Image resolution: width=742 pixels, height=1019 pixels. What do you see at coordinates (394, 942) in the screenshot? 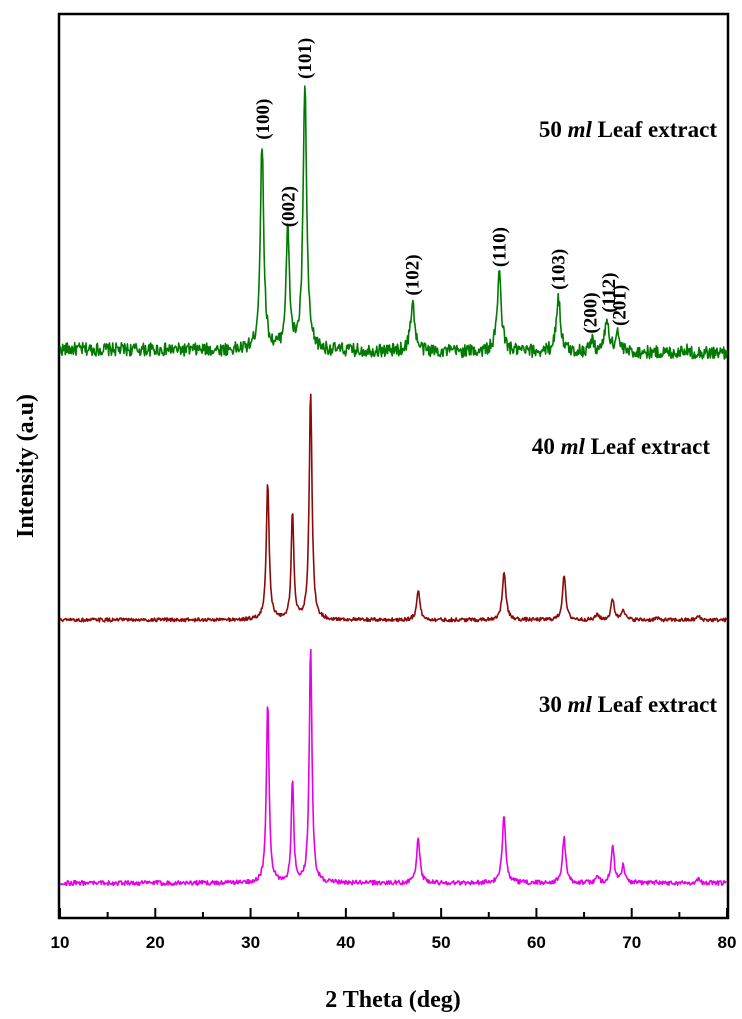
I see `x-axis-tick-labels: 10 20 30 40 50 60 70 80` at bounding box center [394, 942].